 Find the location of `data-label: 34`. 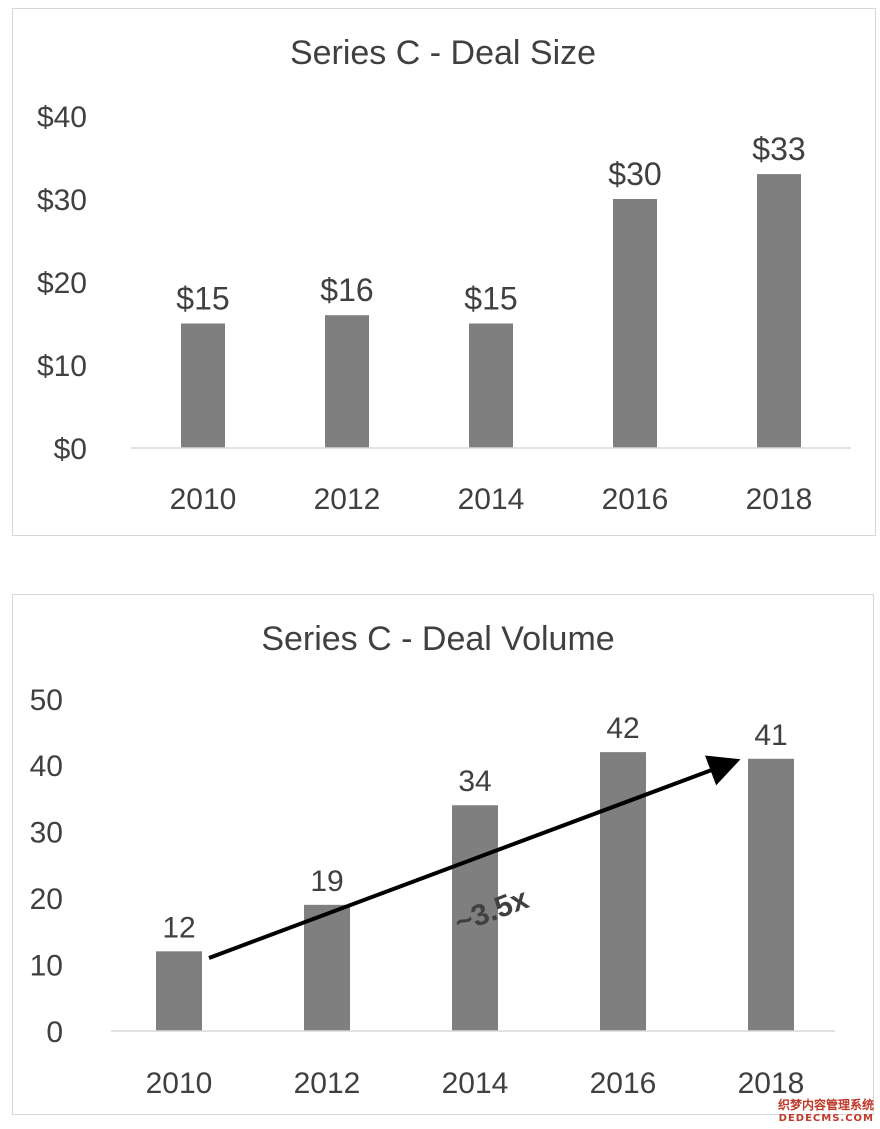

data-label: 34 is located at coordinates (474, 781).